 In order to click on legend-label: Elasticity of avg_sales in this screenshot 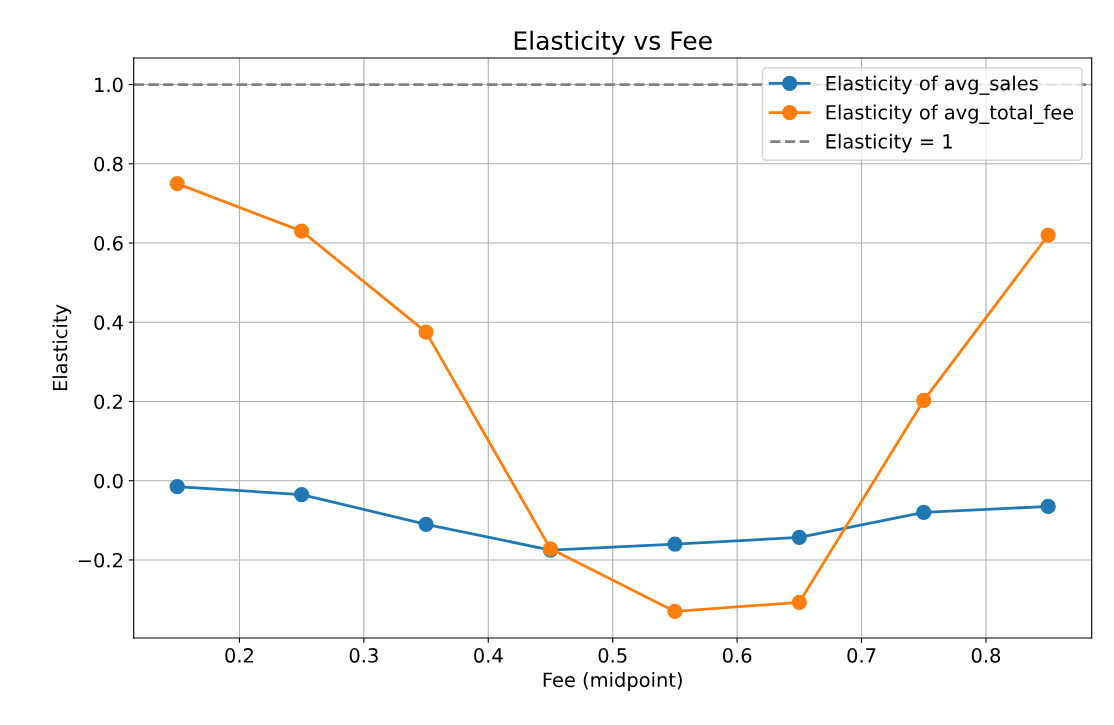, I will do `click(932, 85)`.